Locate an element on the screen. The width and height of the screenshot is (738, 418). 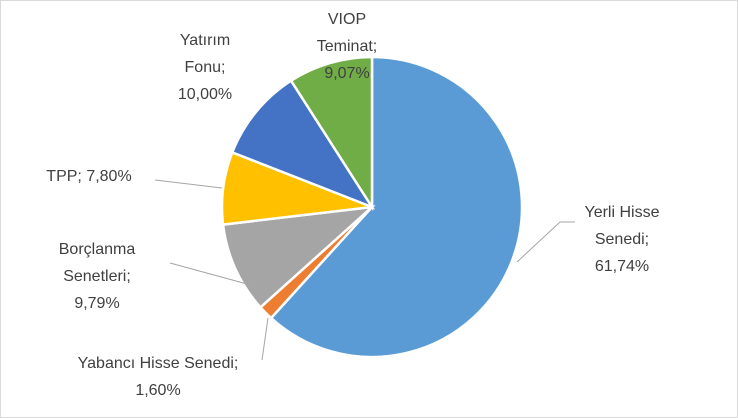
data-label: Yabancı Hisse Senedi; 1,60% is located at coordinates (158, 377).